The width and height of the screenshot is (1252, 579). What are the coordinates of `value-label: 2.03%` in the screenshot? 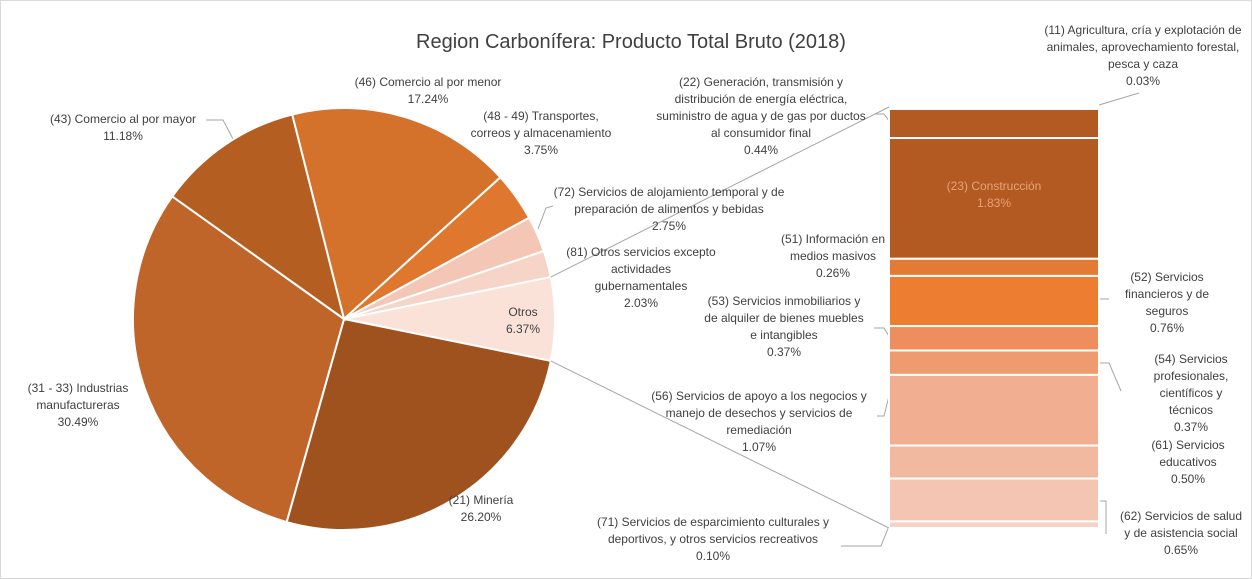 It's located at (641, 303).